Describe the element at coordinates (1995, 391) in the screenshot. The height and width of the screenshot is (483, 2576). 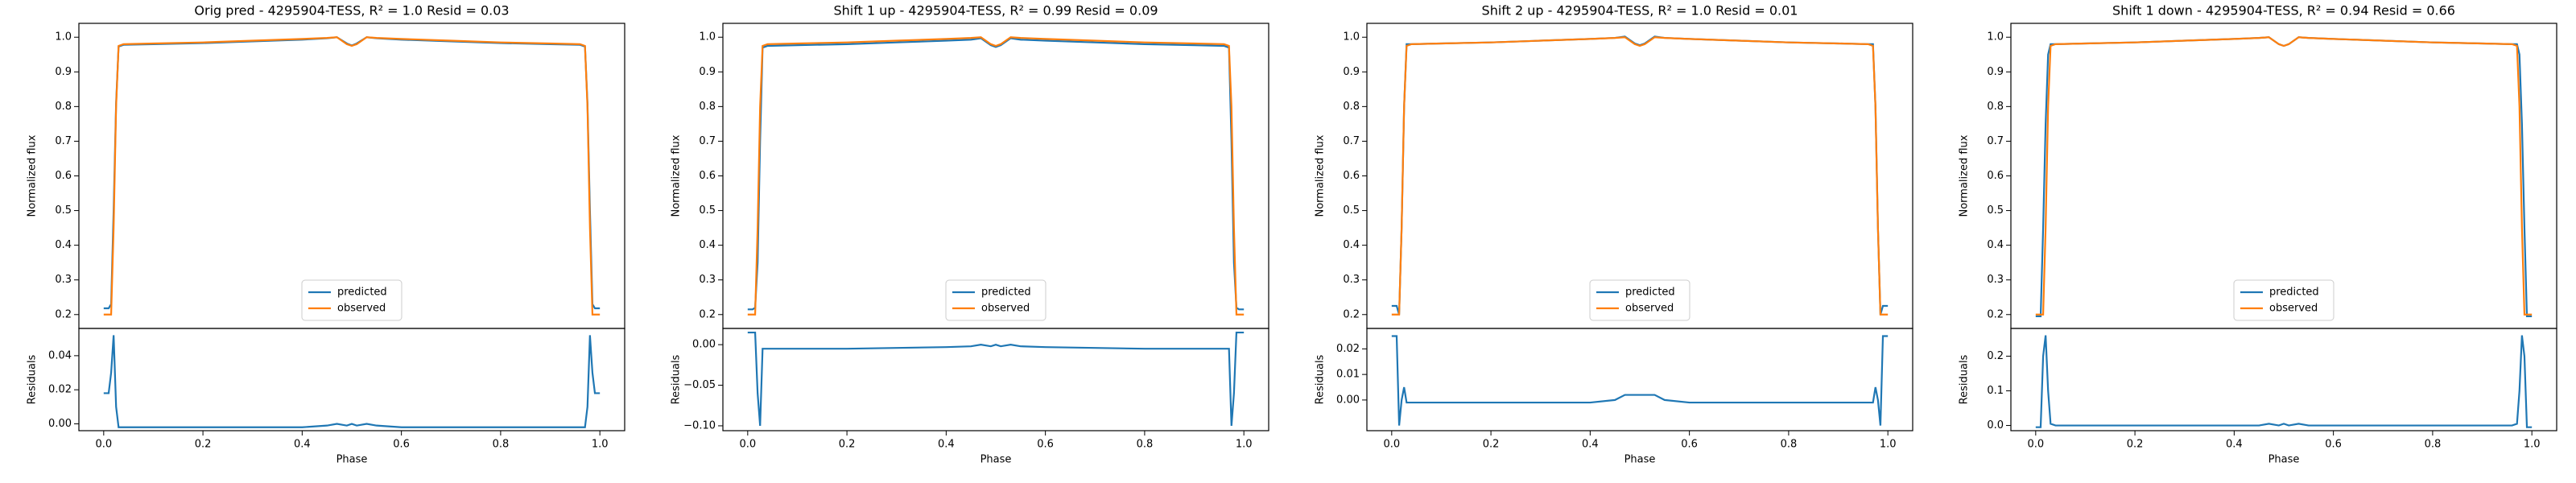
I see `y-tick-label: 0.1` at that location.